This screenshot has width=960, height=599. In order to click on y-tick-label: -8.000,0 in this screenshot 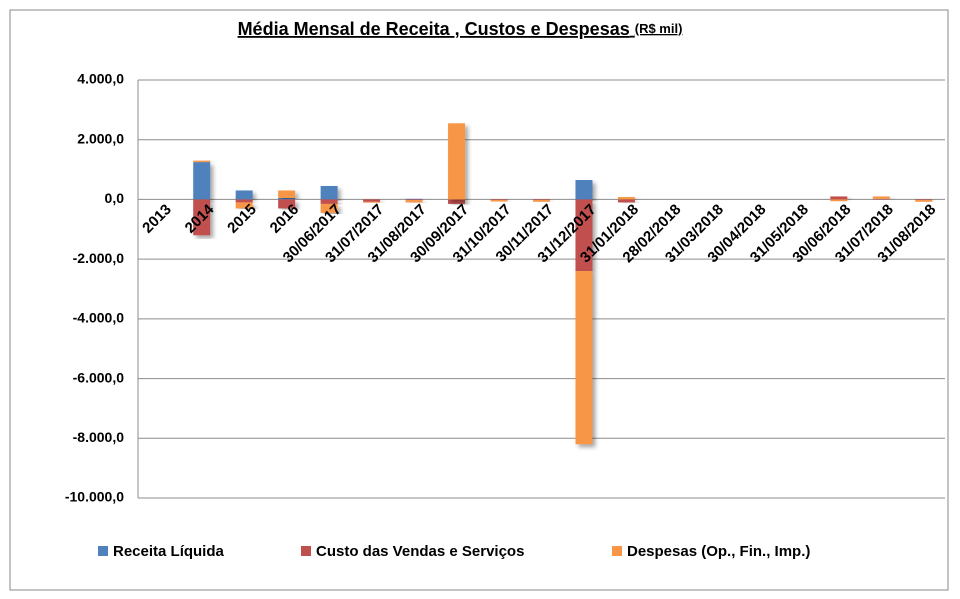, I will do `click(99, 437)`.